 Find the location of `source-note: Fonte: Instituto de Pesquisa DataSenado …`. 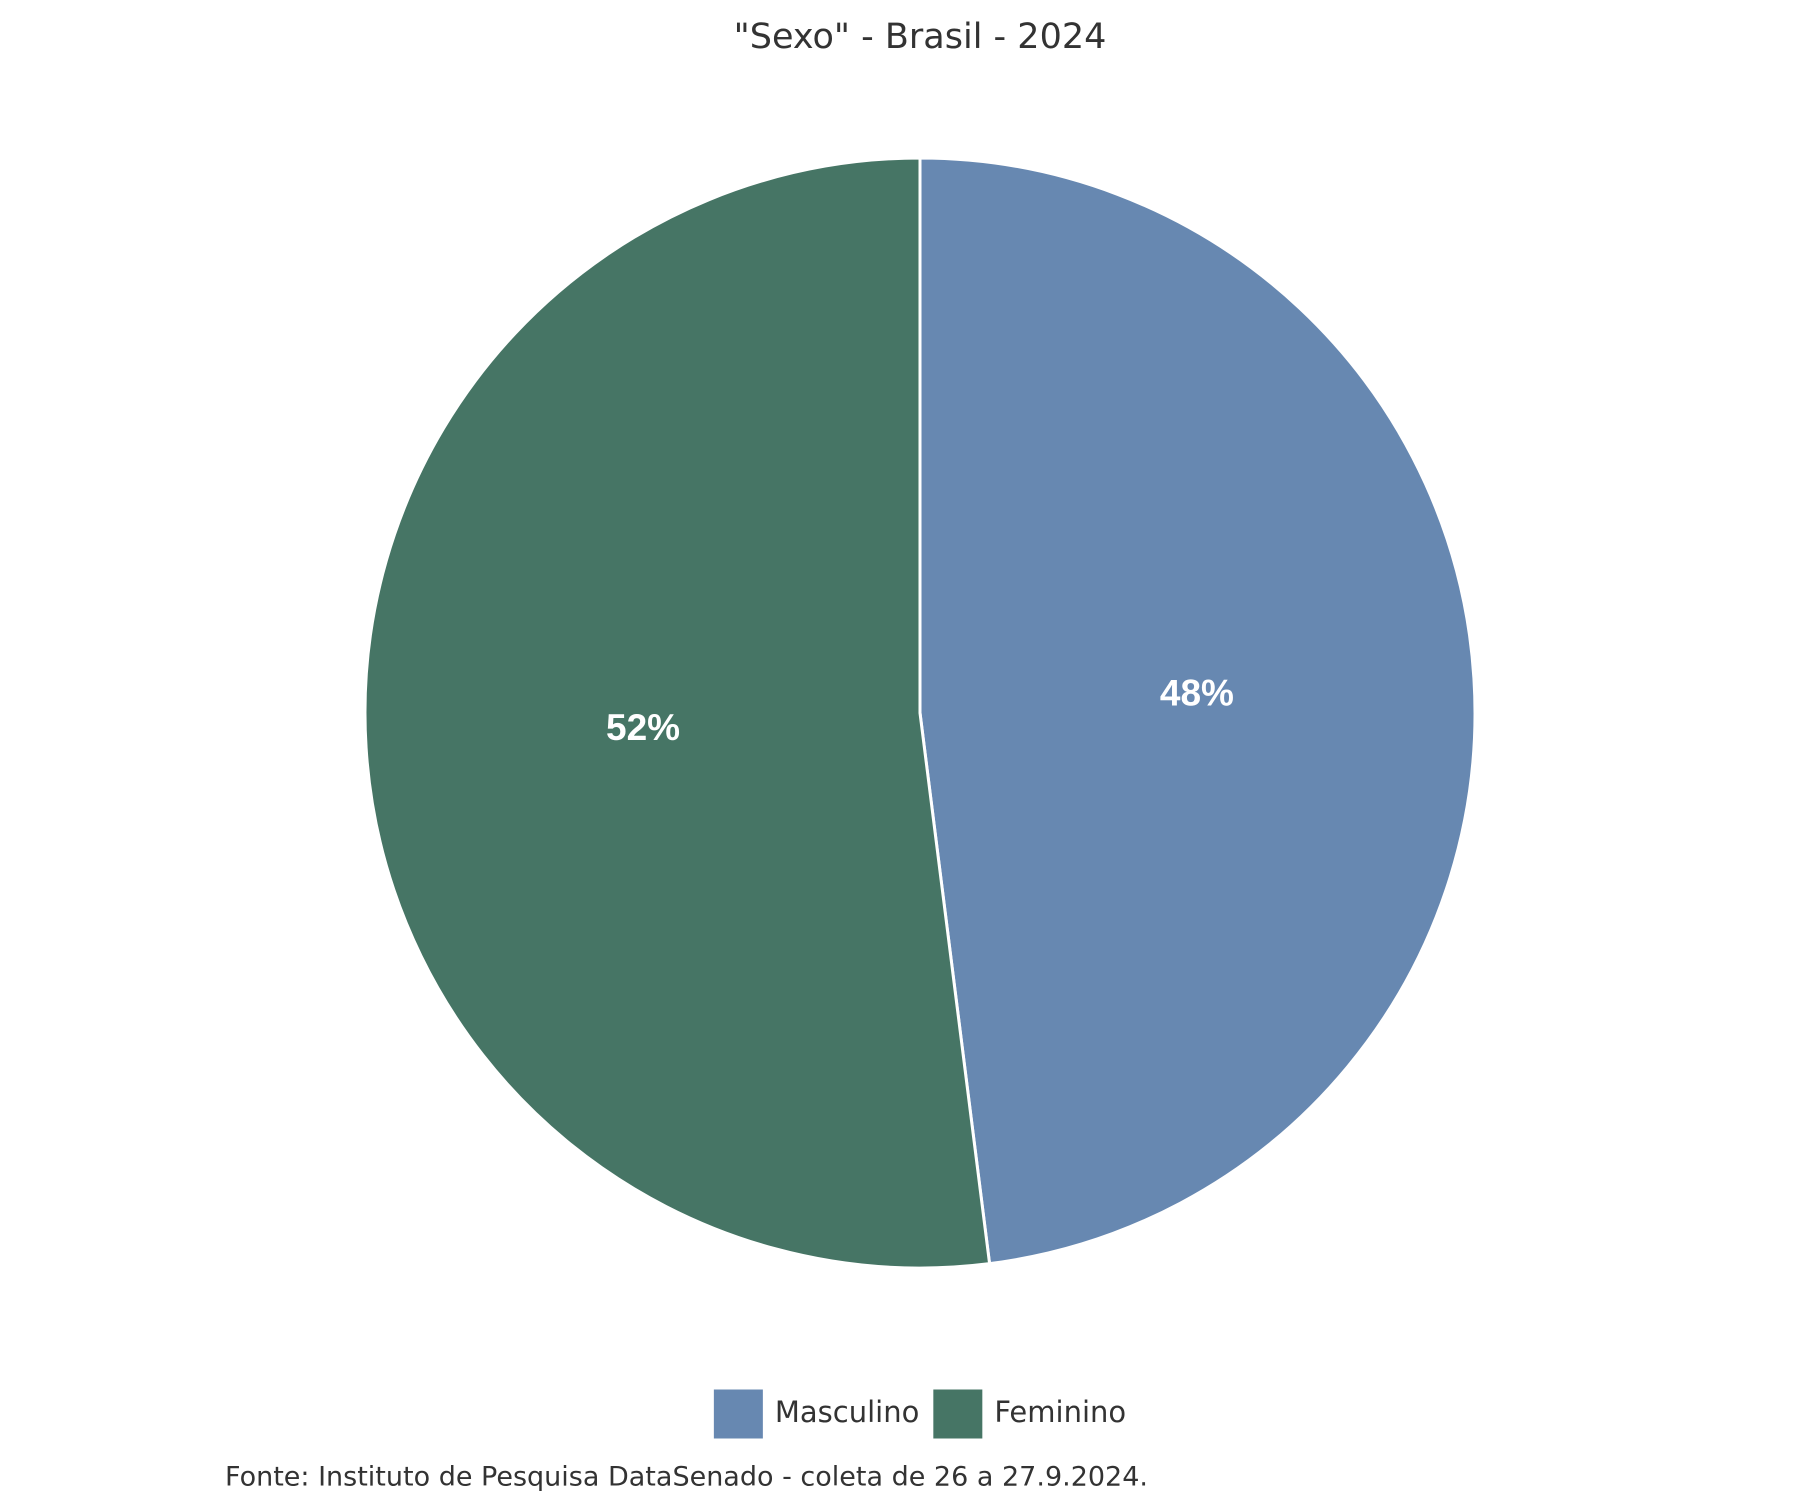

source-note: Fonte: Instituto de Pesquisa DataSenado … is located at coordinates (686, 1477).